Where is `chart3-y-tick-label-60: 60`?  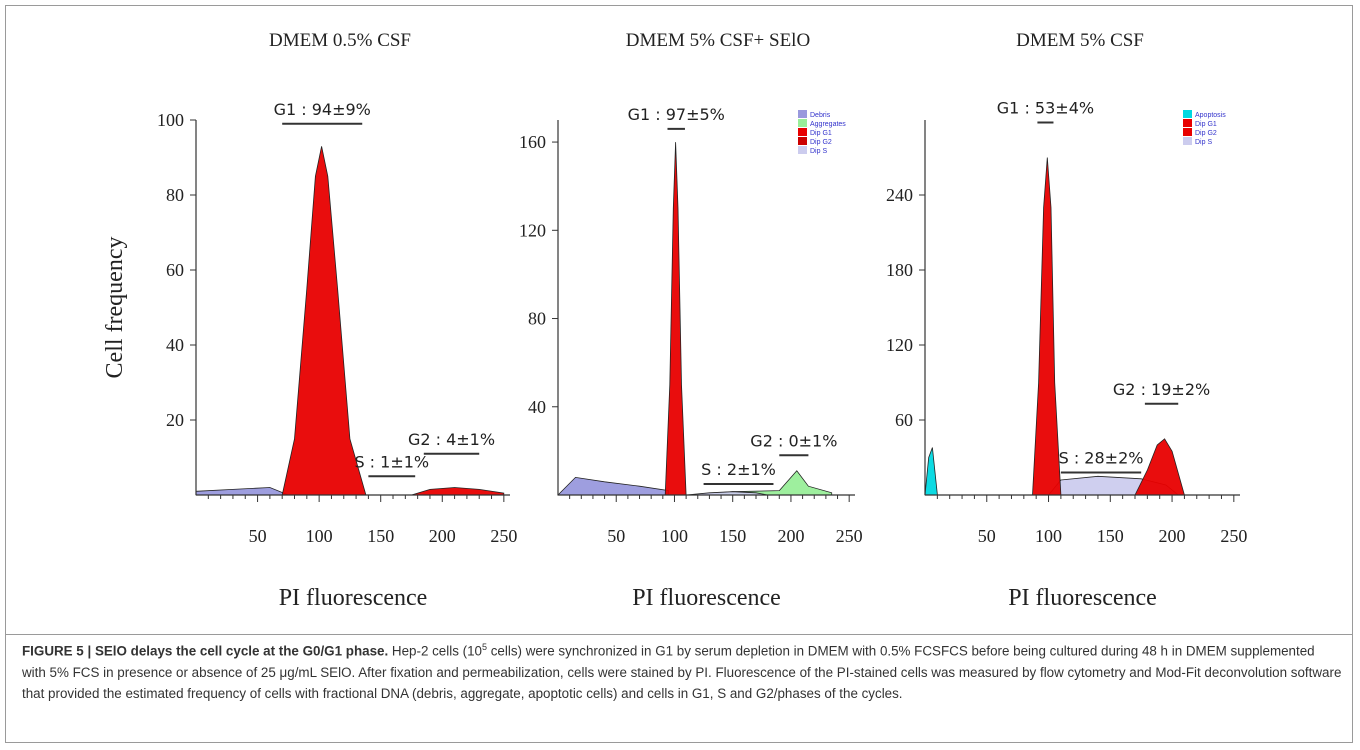 chart3-y-tick-label-60: 60 is located at coordinates (904, 420).